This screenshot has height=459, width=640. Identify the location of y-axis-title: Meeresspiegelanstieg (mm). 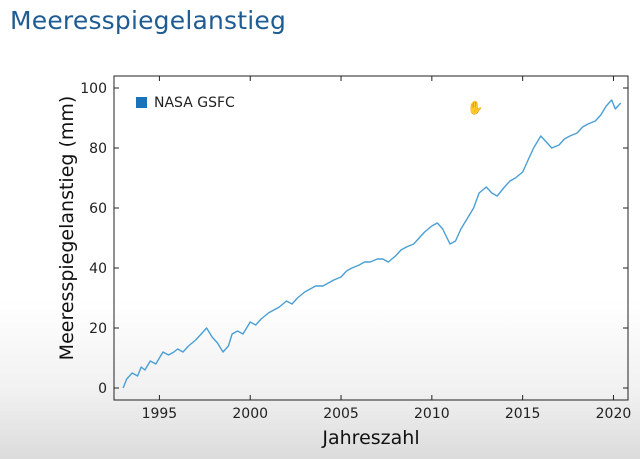
(67, 228).